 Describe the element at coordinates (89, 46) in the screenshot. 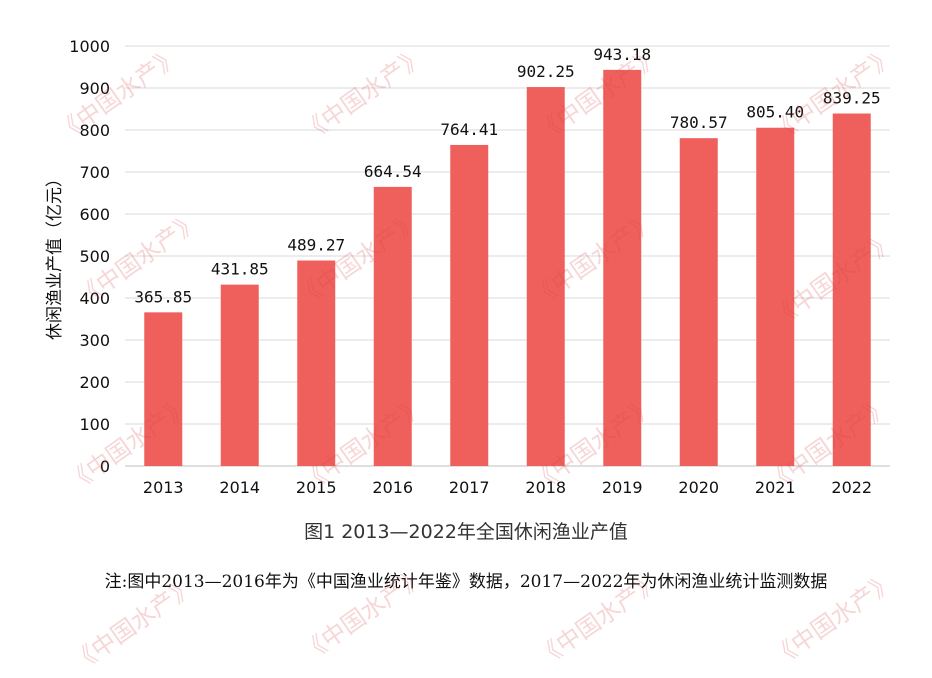

I see `y-tick-label: 1000` at that location.